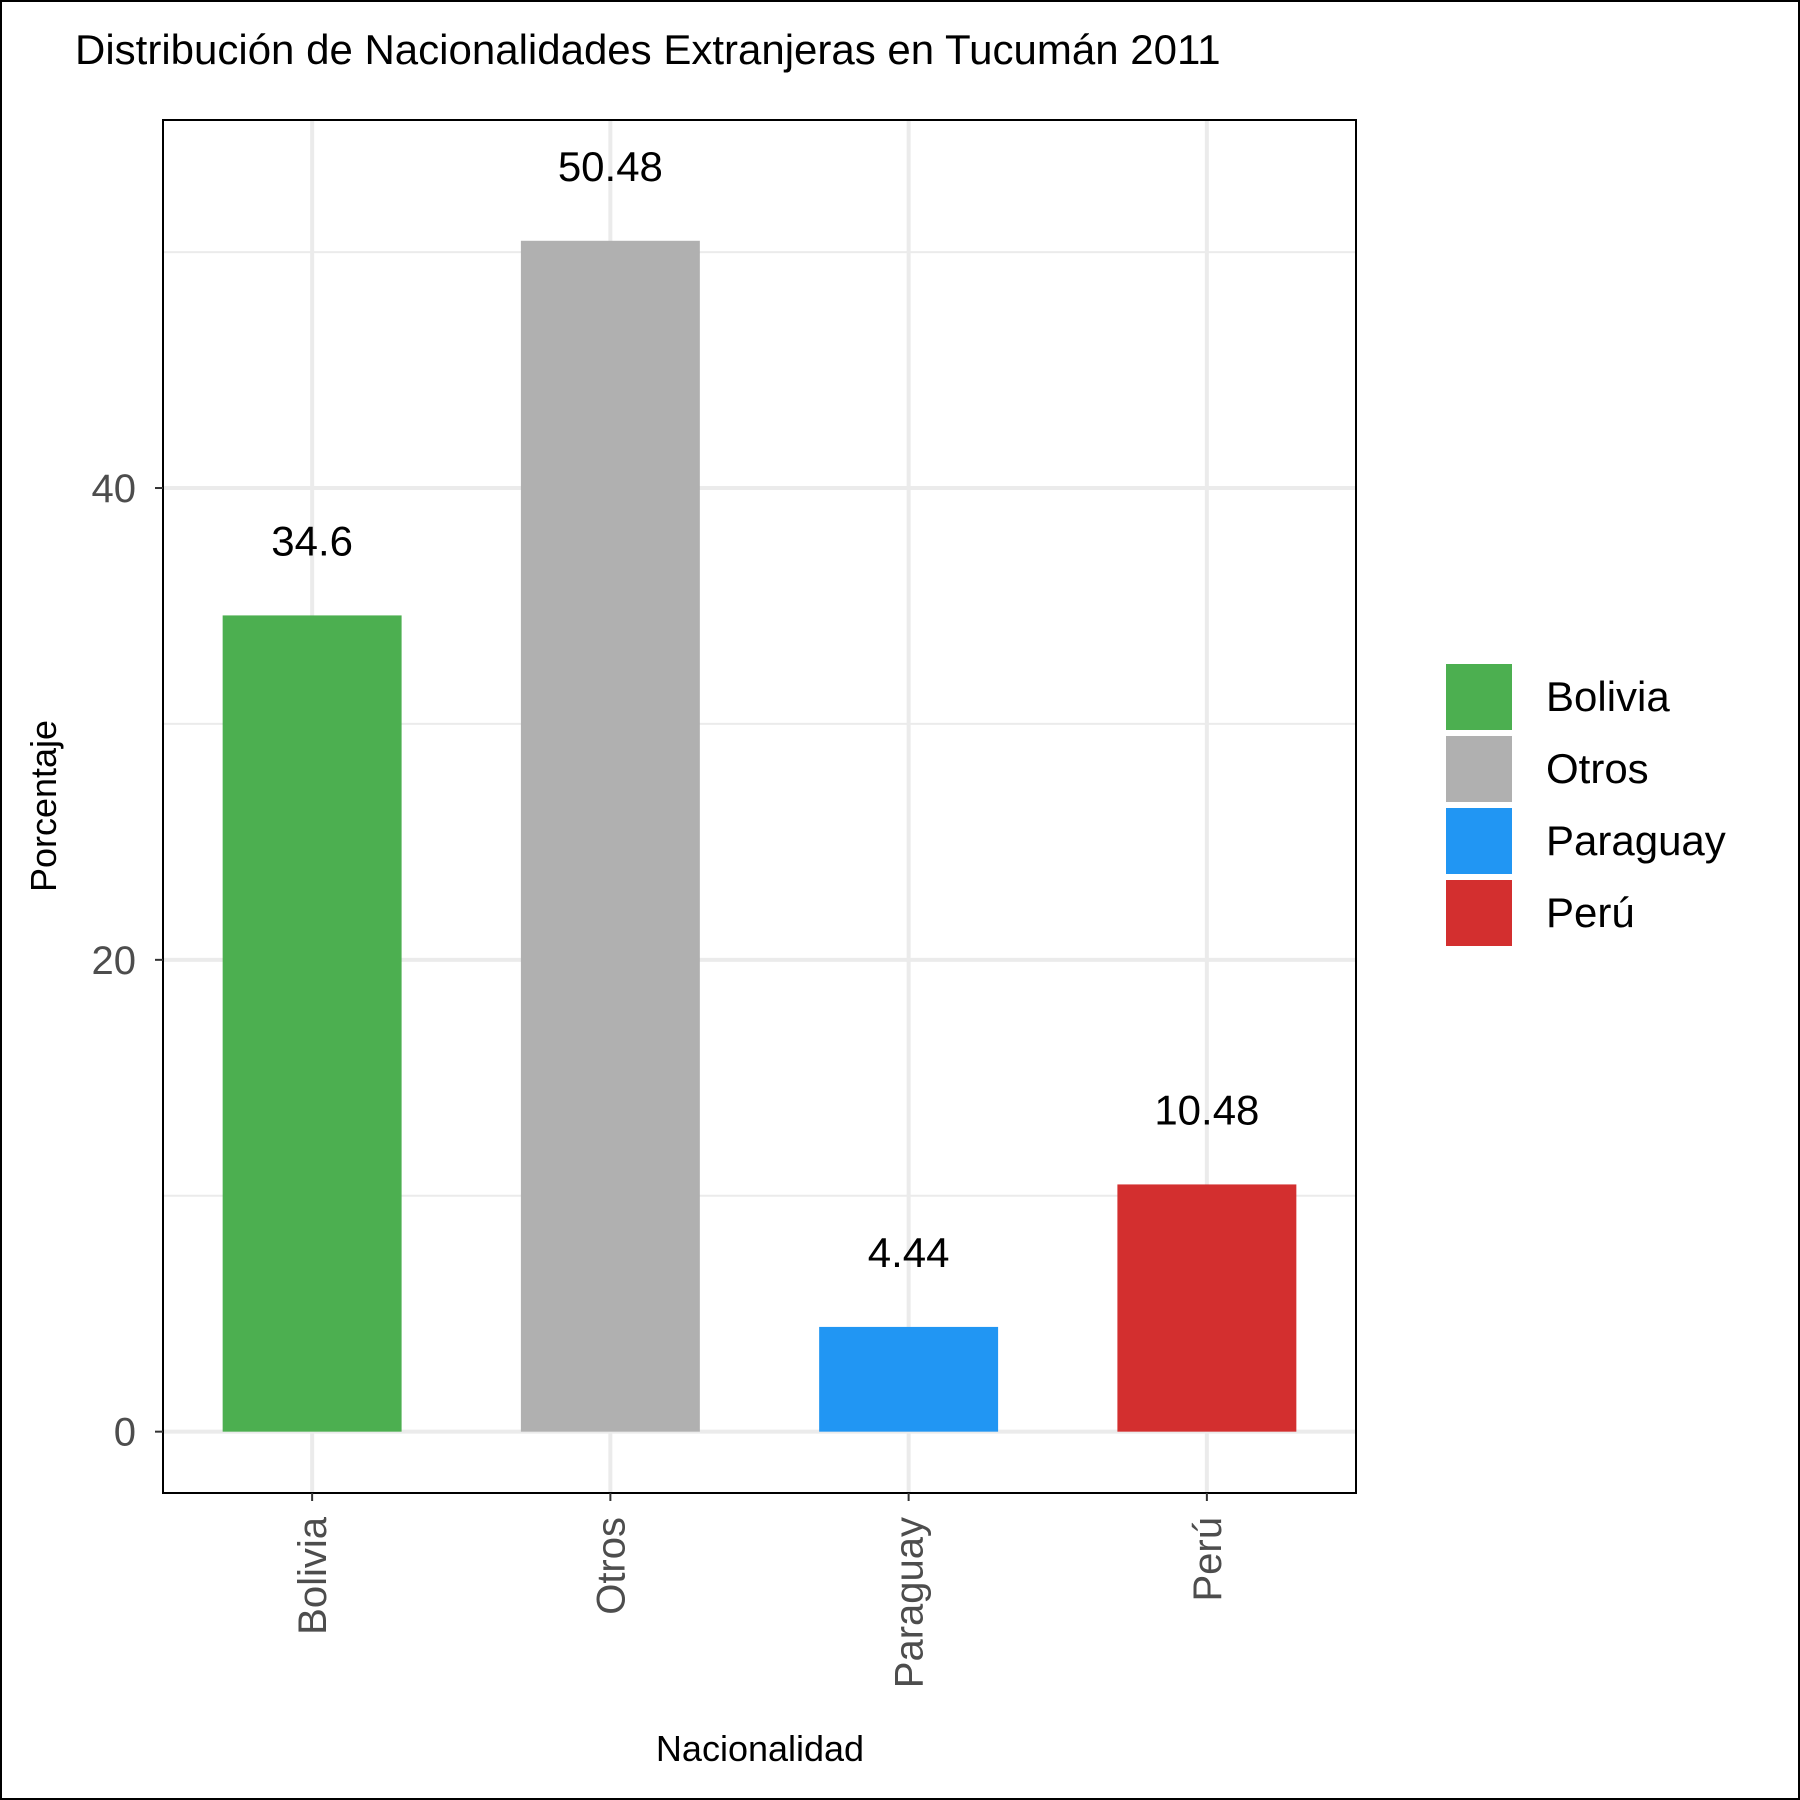 The height and width of the screenshot is (1800, 1800). Describe the element at coordinates (1208, 1559) in the screenshot. I see `x-tick-label: Perú` at that location.